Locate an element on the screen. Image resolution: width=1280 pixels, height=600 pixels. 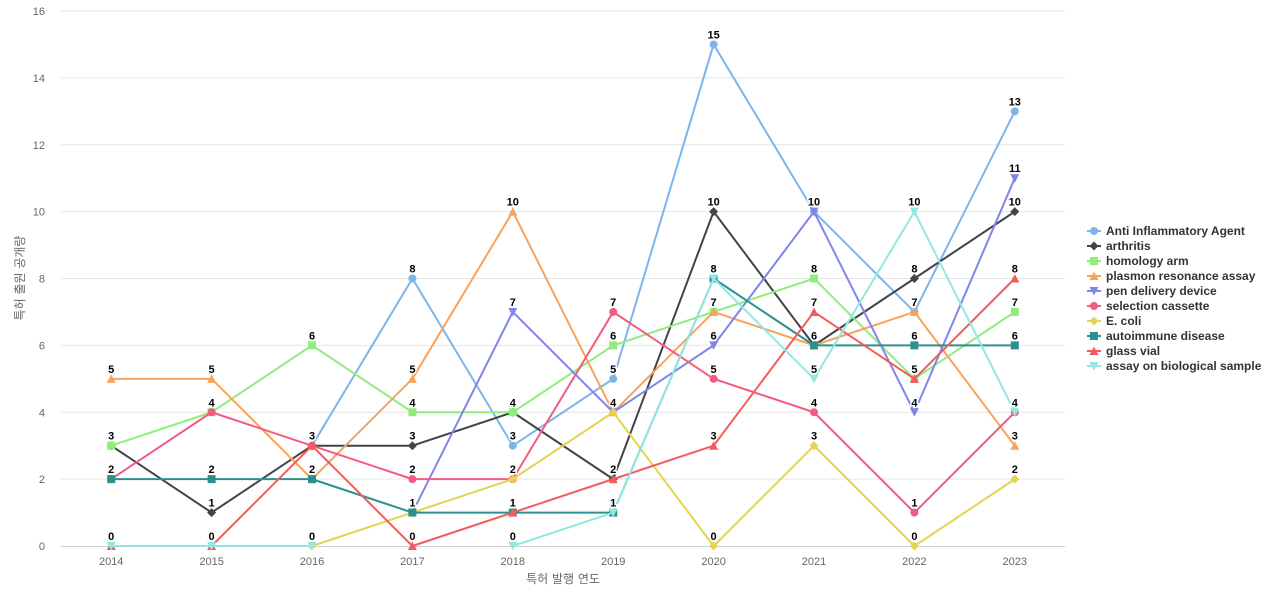
legend-item: pen delivery device is located at coordinates (1152, 291).